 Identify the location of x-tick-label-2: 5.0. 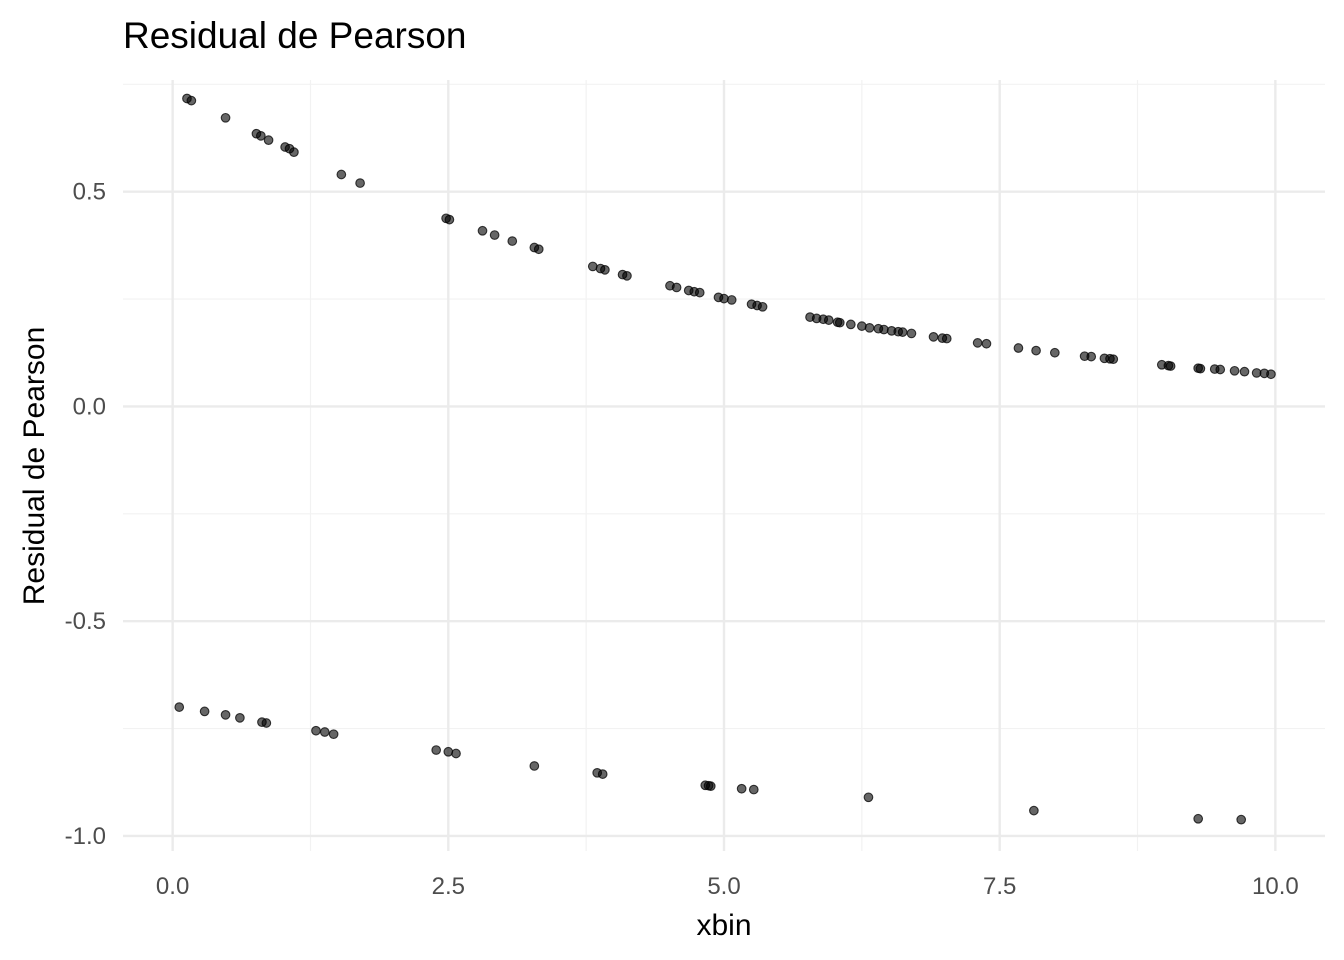
(723, 886).